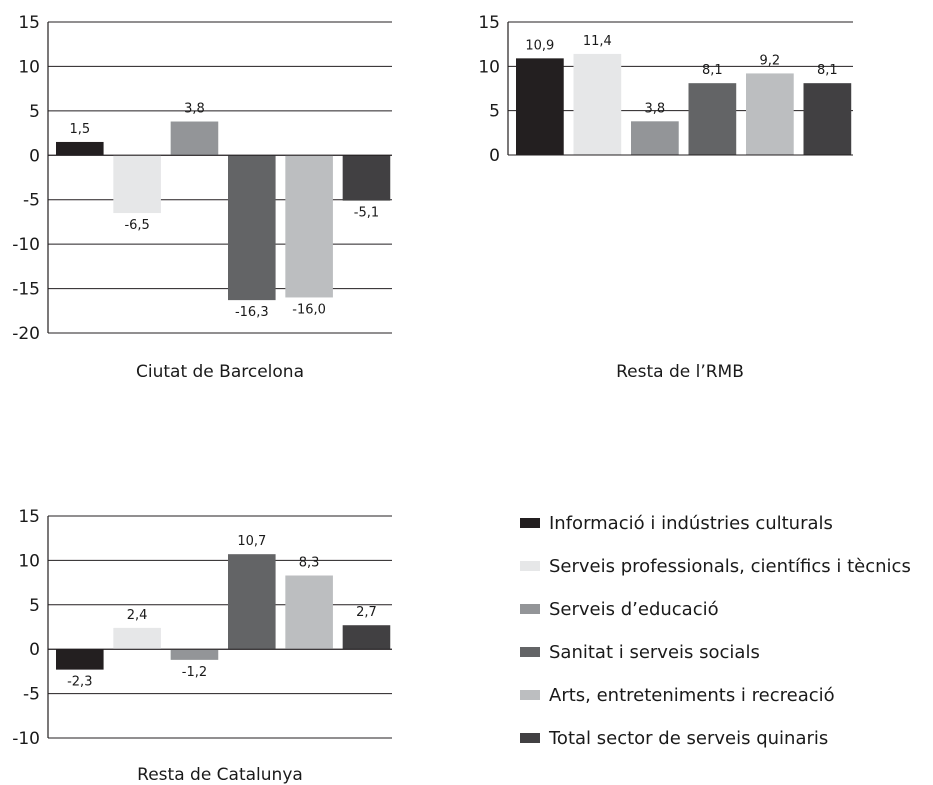 Image resolution: width=933 pixels, height=785 pixels. Describe the element at coordinates (691, 523) in the screenshot. I see `legend-label: Informació i indústries culturals` at that location.